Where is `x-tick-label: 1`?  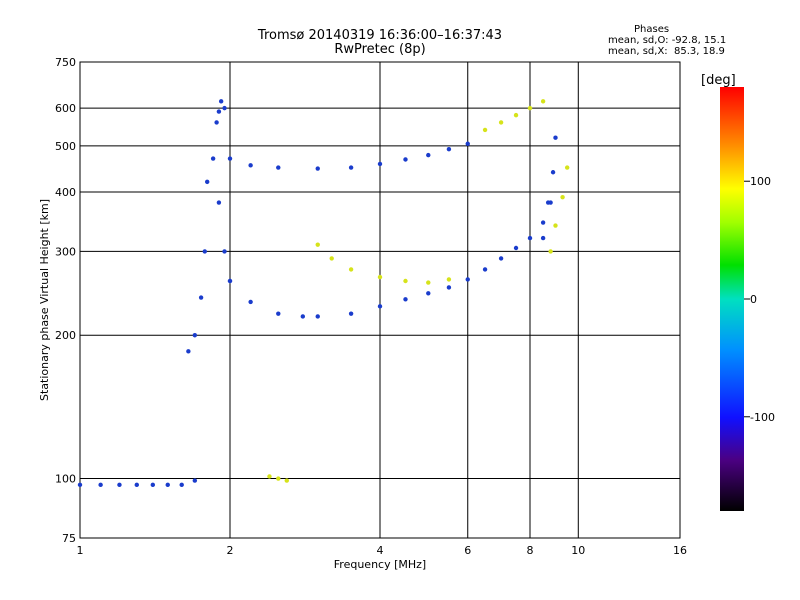 x-tick-label: 1 is located at coordinates (80, 550).